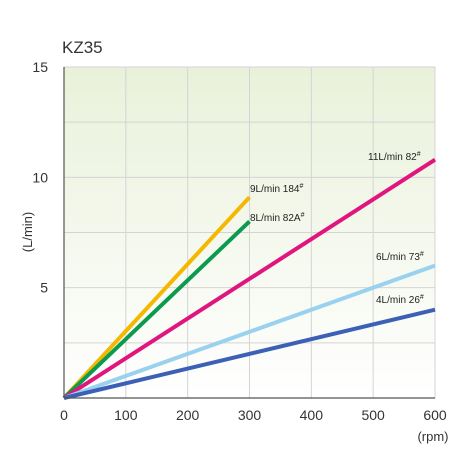  Describe the element at coordinates (400, 300) in the screenshot. I see `series-label: 4L/min 26#` at that location.